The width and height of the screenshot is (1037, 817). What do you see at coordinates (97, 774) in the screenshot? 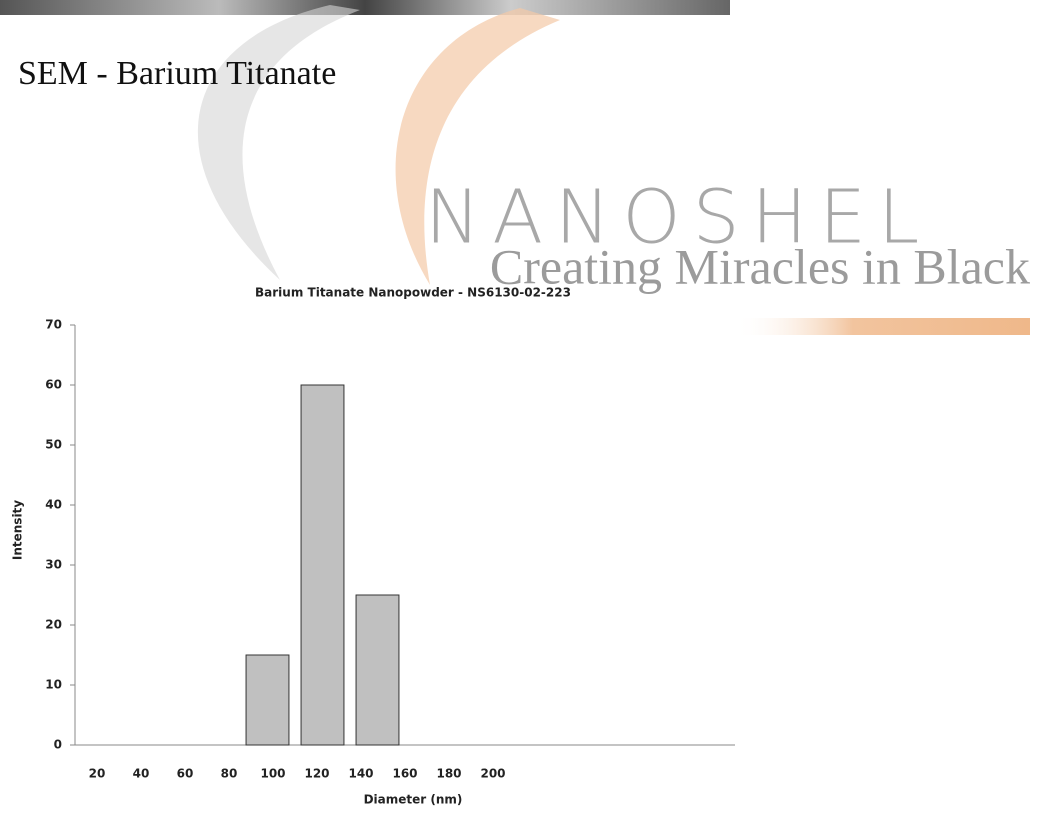
I see `x-tick-label: 20` at bounding box center [97, 774].